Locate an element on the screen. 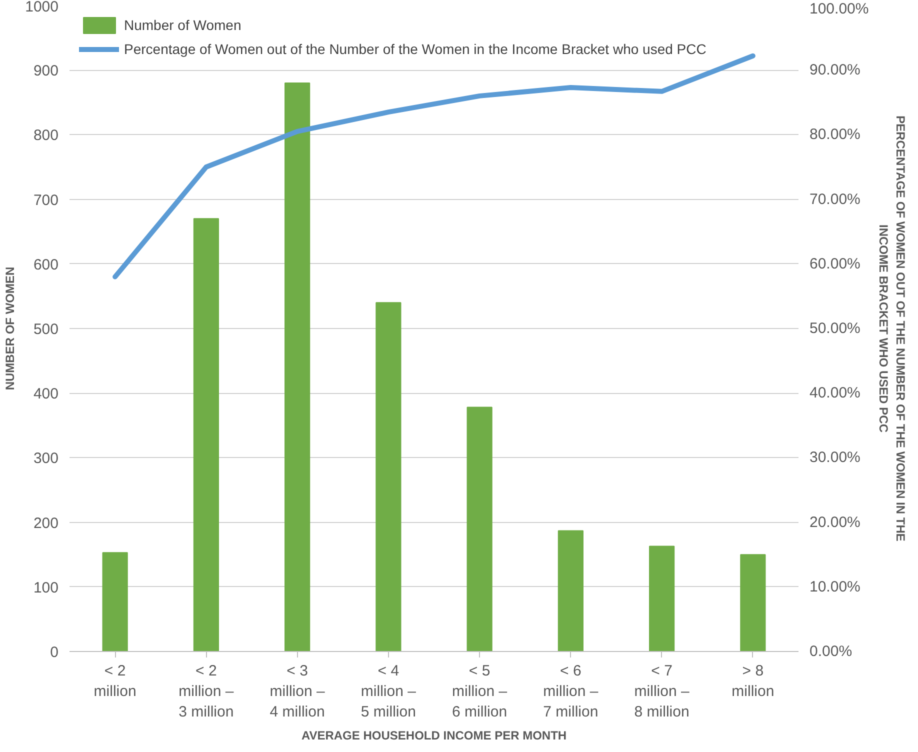 Image resolution: width=918 pixels, height=752 pixels. y2-tick-label: 60.00% is located at coordinates (835, 263).